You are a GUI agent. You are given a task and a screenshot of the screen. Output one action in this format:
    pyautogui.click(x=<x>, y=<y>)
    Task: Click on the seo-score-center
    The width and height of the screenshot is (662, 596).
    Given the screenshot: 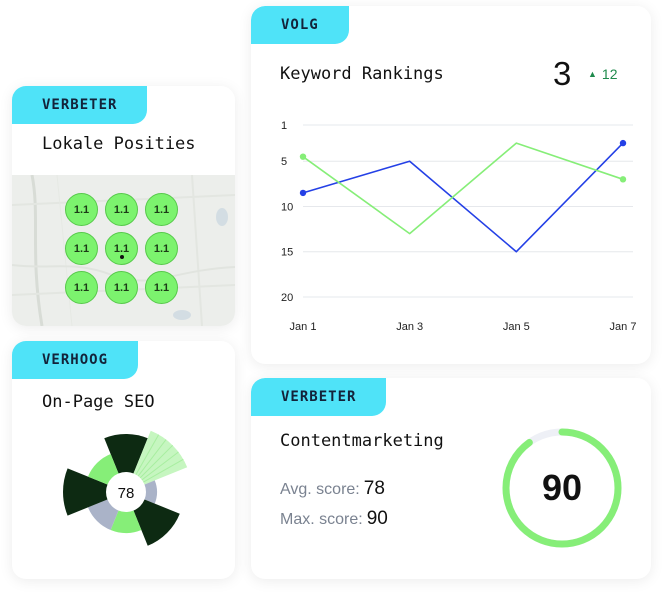 What is the action you would take?
    pyautogui.click(x=126, y=492)
    